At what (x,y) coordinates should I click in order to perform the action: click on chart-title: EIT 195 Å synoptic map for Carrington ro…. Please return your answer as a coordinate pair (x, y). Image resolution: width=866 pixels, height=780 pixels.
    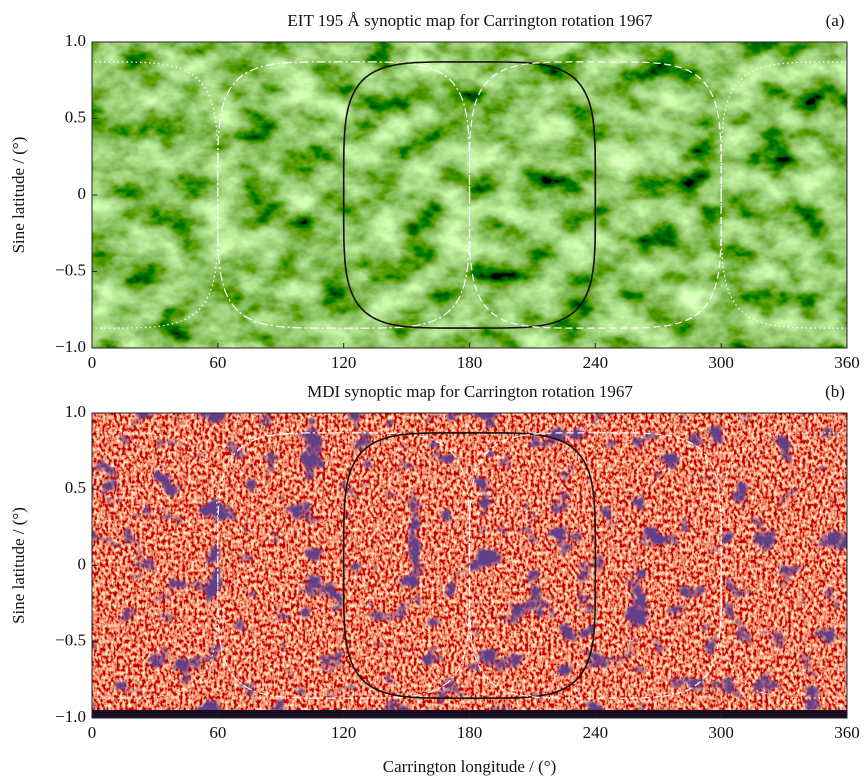
    Looking at the image, I should click on (470, 20).